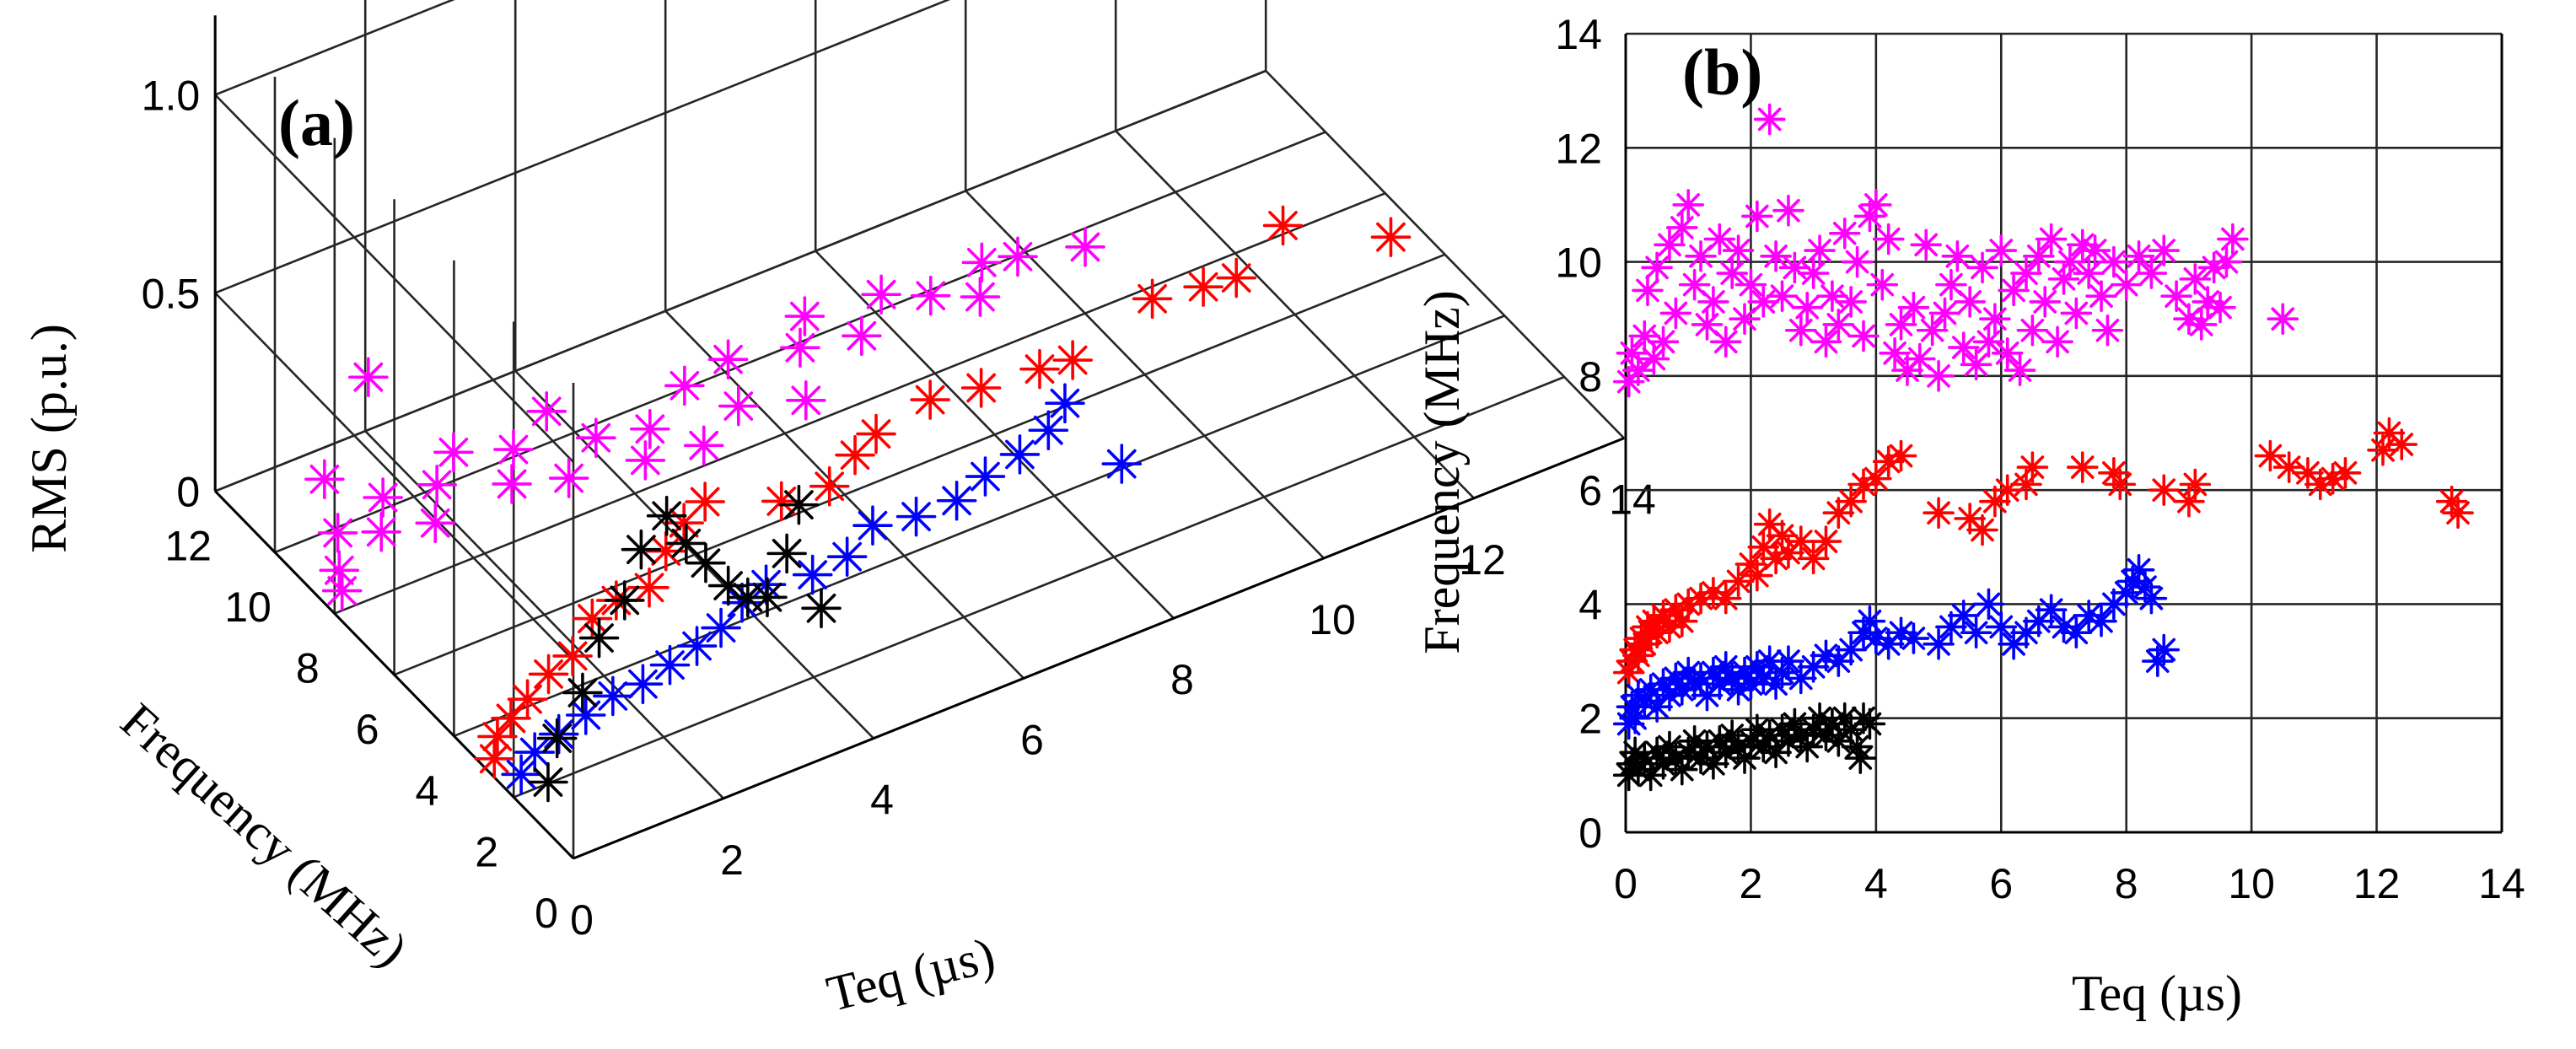 This screenshot has width=2576, height=1049. What do you see at coordinates (2126, 883) in the screenshot?
I see `panel-b-x-tick: 8` at bounding box center [2126, 883].